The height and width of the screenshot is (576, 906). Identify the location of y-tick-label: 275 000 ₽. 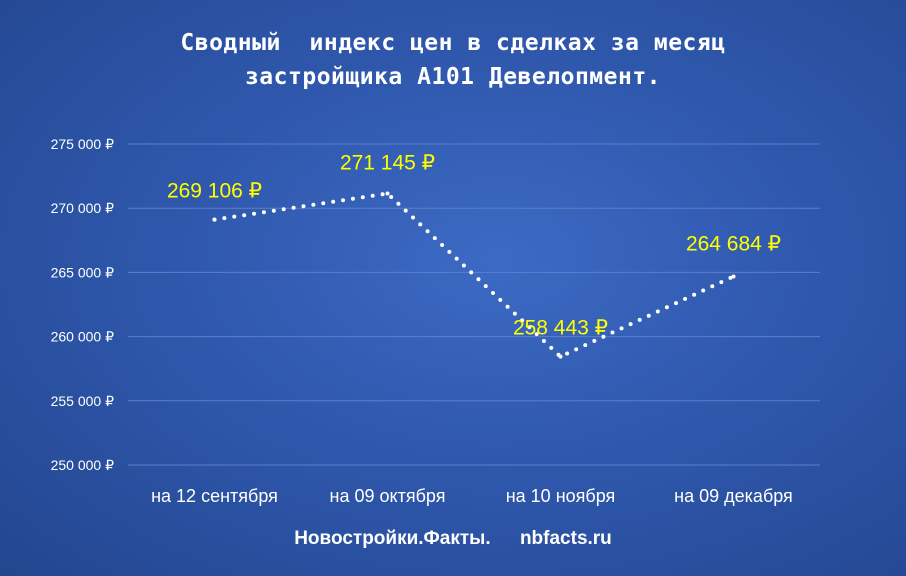
(82, 144).